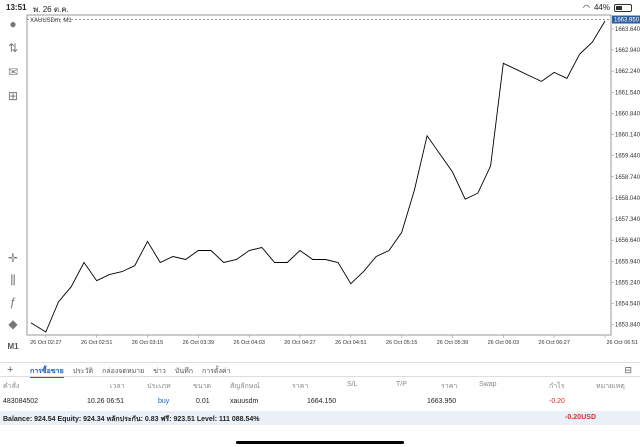 This screenshot has height=447, width=640. Describe the element at coordinates (164, 401) in the screenshot. I see `order-type: buy` at that location.